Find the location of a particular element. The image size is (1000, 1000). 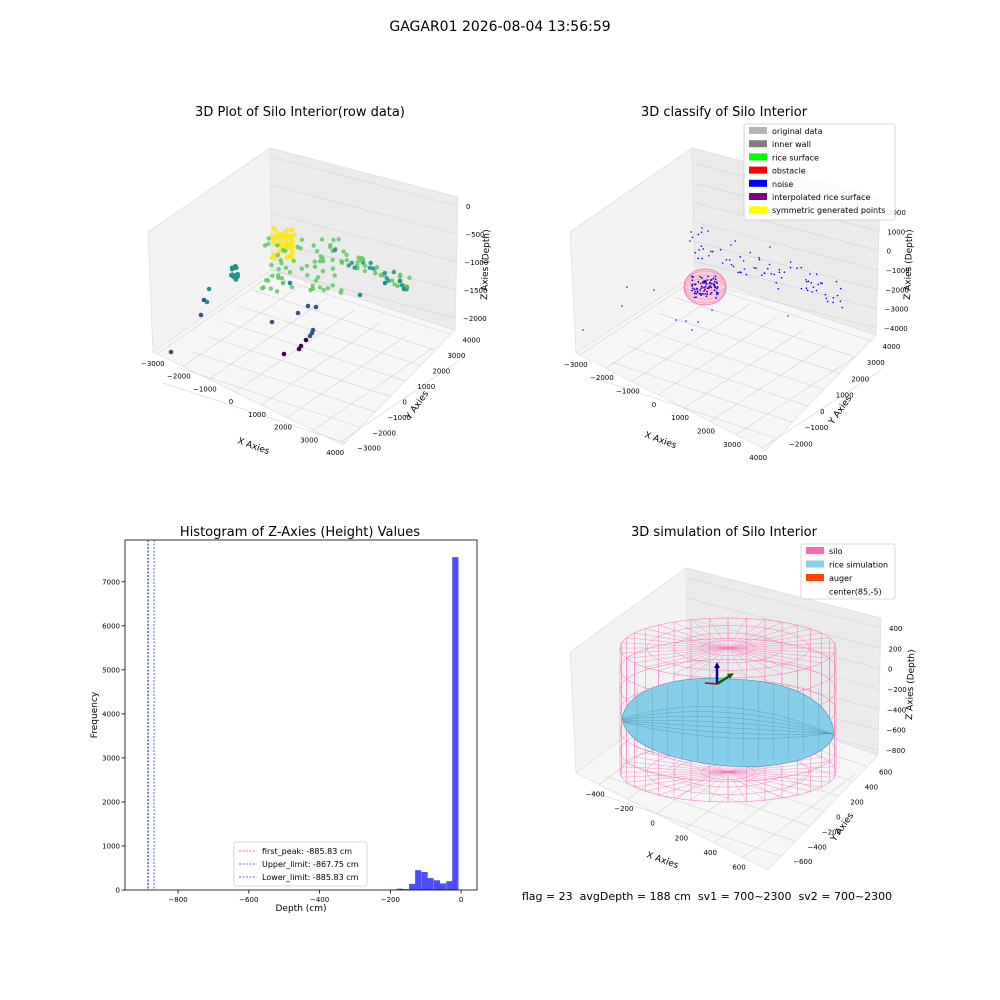

tick-label: 200 is located at coordinates (681, 838).